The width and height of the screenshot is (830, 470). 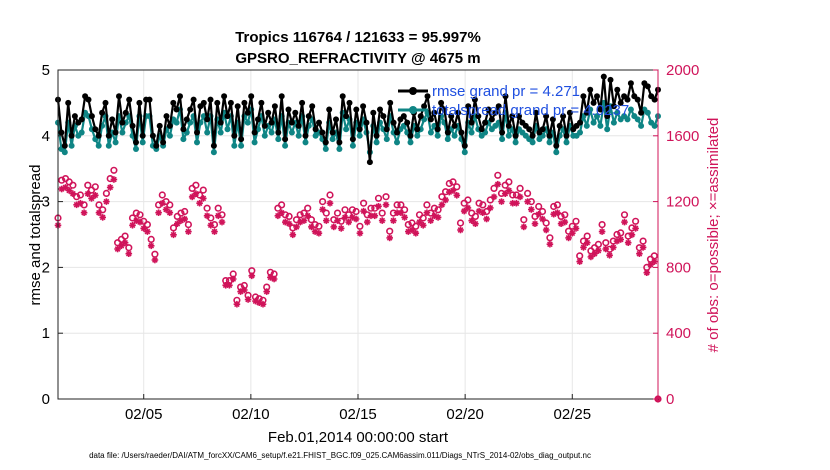 I want to click on x-tick-label-0: 02/05, so click(x=144, y=414).